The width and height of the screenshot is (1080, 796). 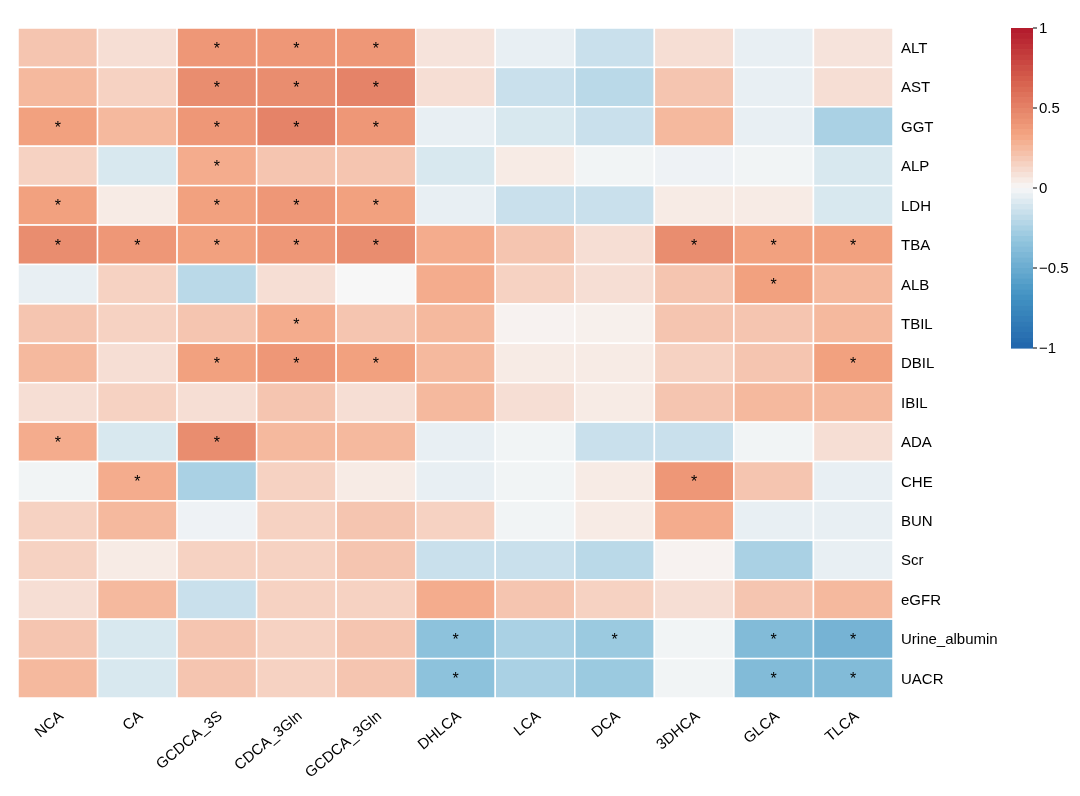 I want to click on y-tick-label: BUN, so click(x=917, y=520).